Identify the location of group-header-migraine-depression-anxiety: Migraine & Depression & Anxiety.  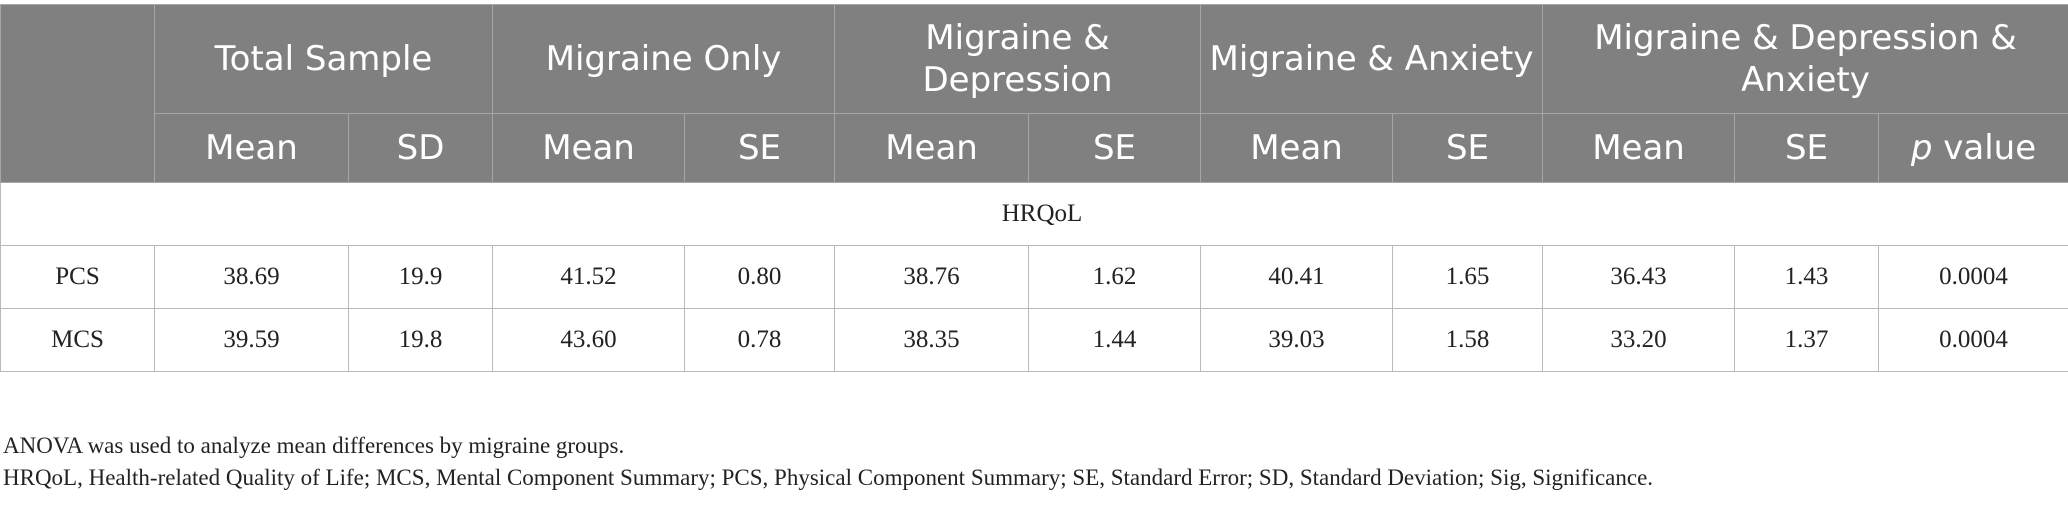
(1805, 59).